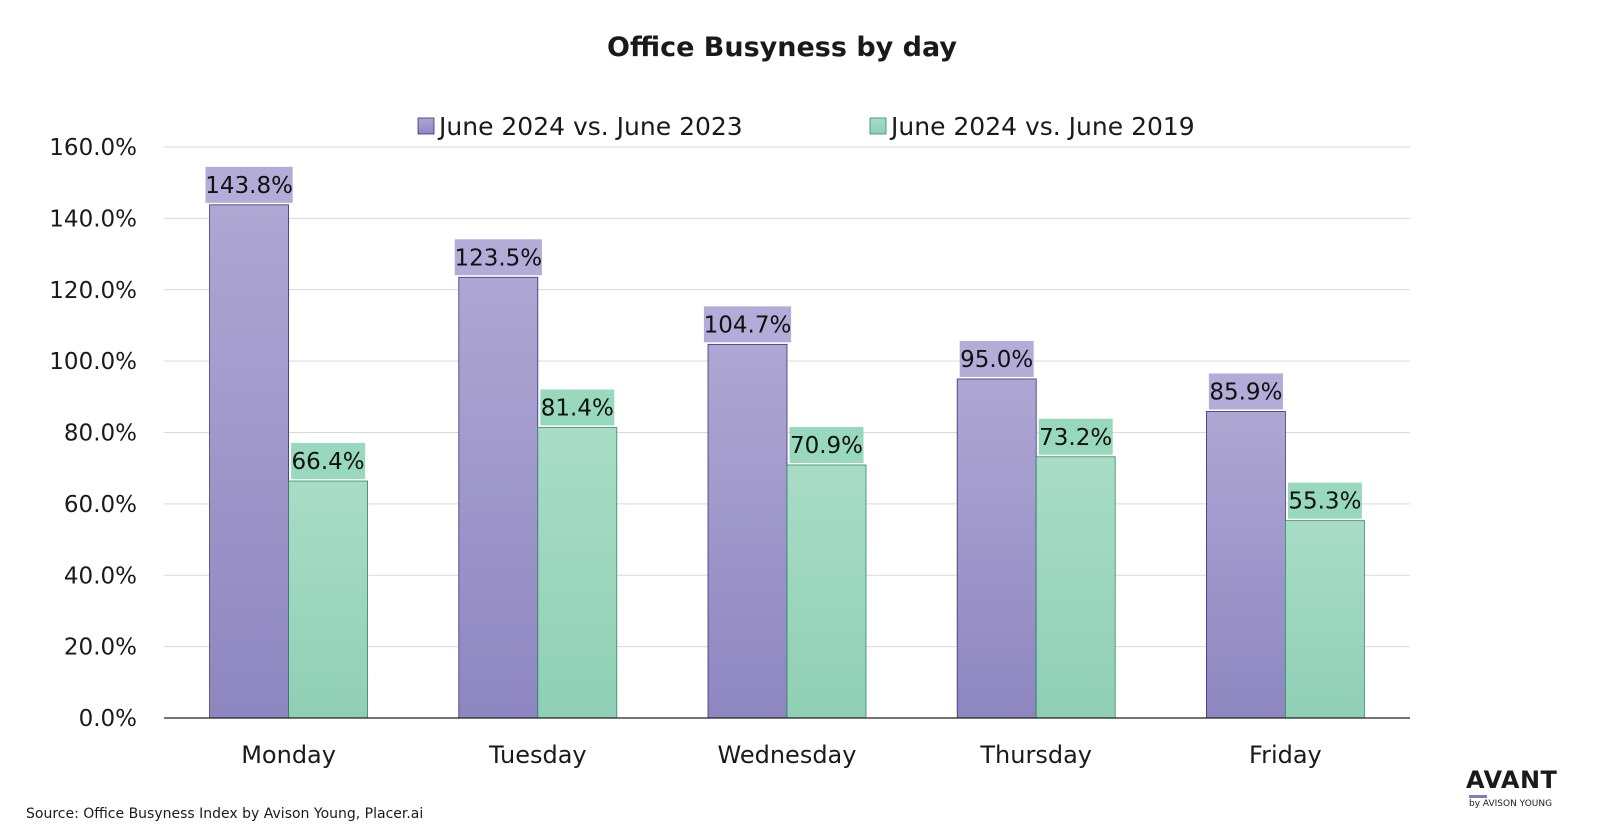  Describe the element at coordinates (1042, 126) in the screenshot. I see `legend-label-2: June 2024 vs. June 2019` at that location.